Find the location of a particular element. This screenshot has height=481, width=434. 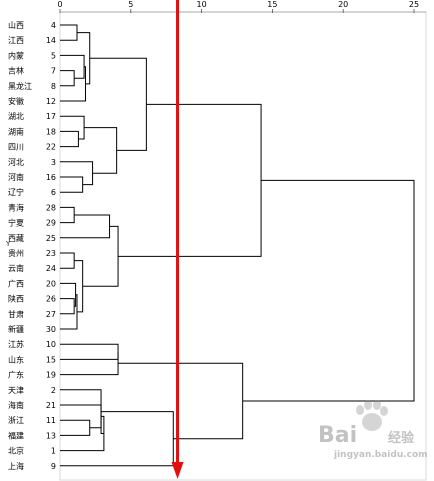

leaf-name: 广西 is located at coordinates (16, 283).